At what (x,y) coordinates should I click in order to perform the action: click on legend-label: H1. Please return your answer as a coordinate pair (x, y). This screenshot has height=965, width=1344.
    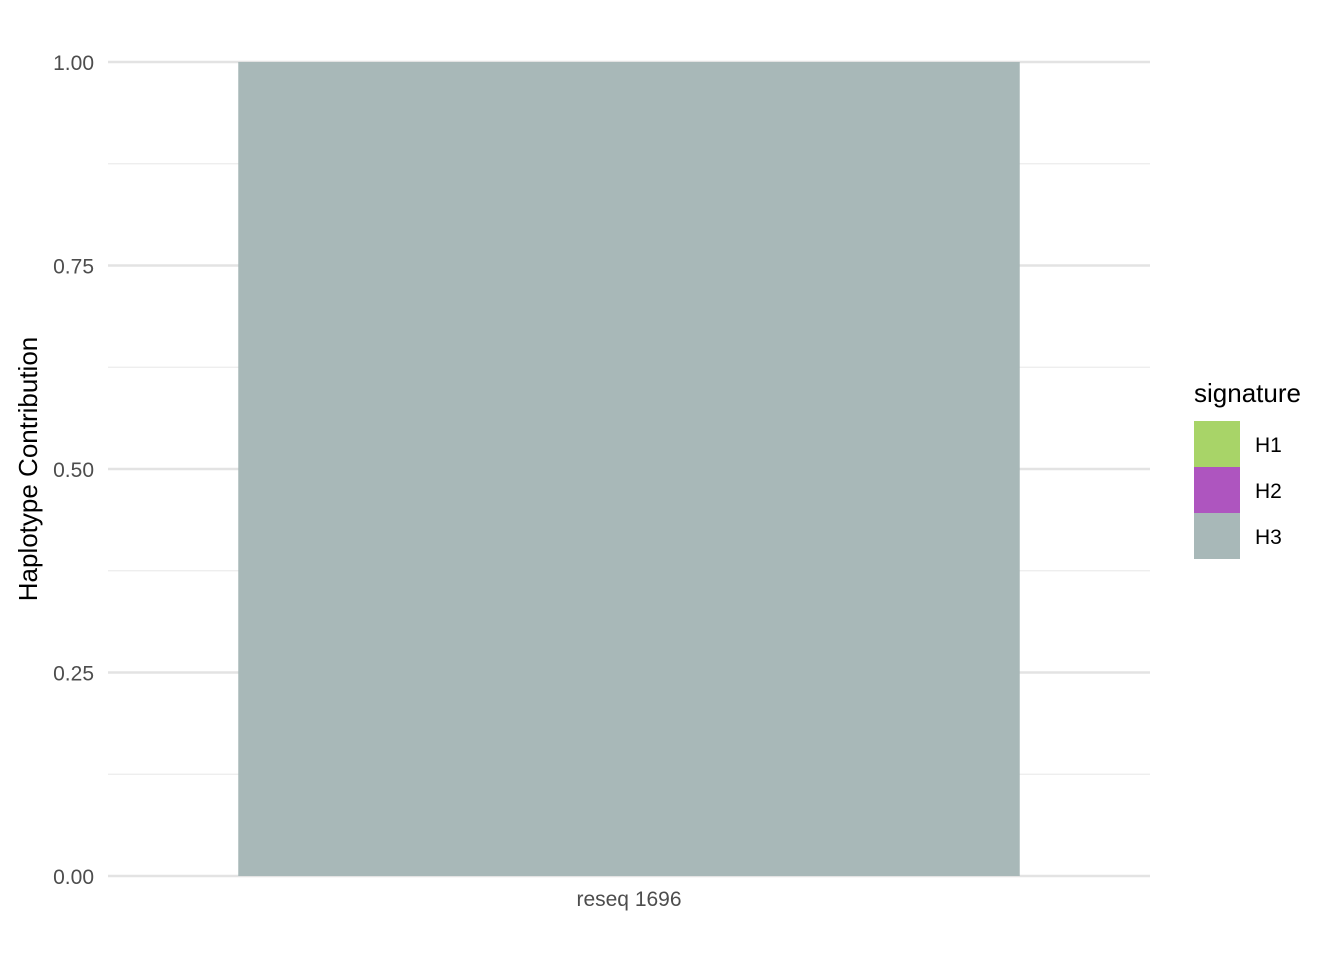
    Looking at the image, I should click on (1268, 445).